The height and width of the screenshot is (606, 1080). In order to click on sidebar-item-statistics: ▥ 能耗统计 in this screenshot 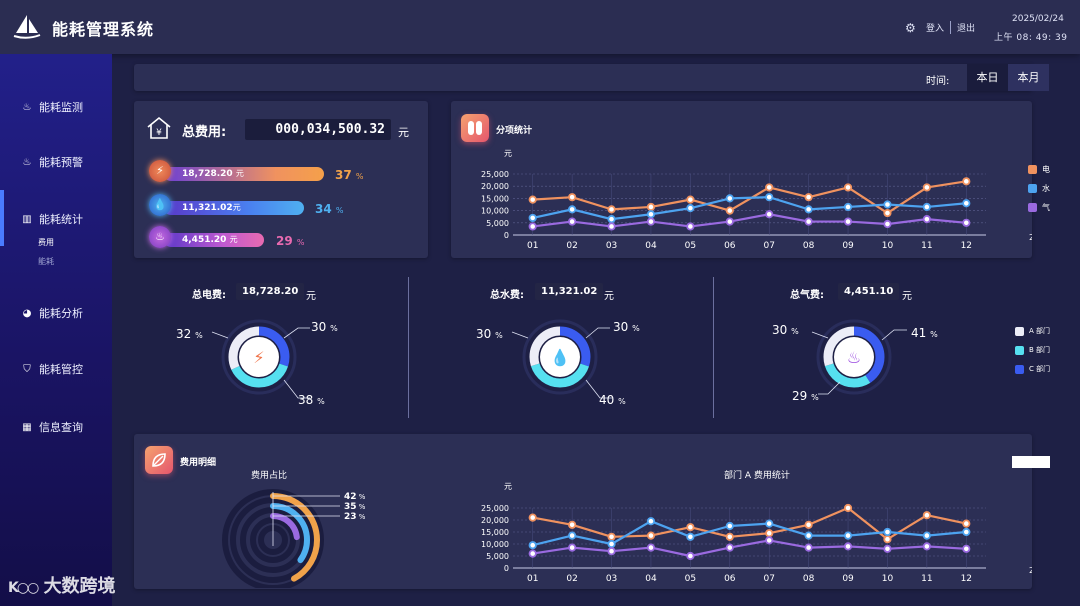, I will do `click(56, 219)`.